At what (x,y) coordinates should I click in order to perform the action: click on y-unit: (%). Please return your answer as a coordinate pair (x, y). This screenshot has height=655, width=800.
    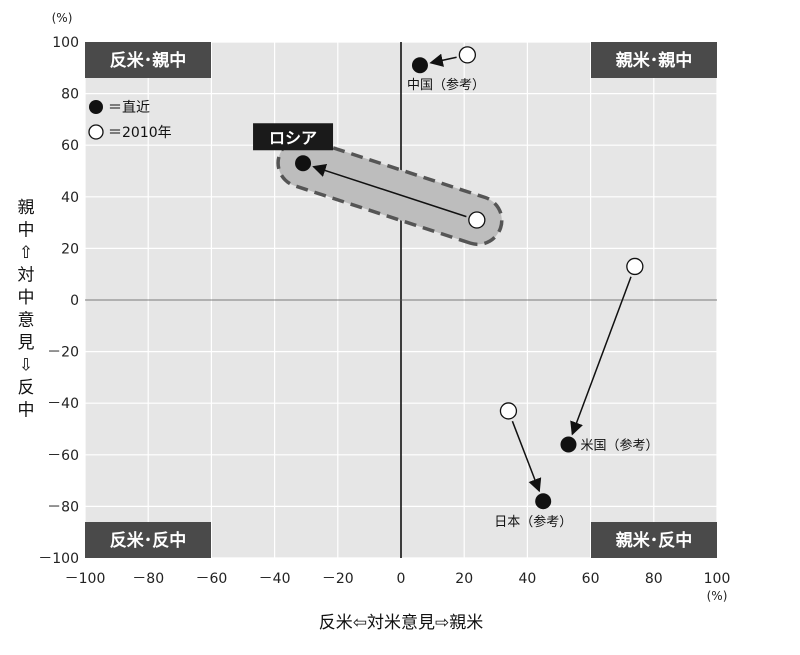
    Looking at the image, I should click on (62, 18).